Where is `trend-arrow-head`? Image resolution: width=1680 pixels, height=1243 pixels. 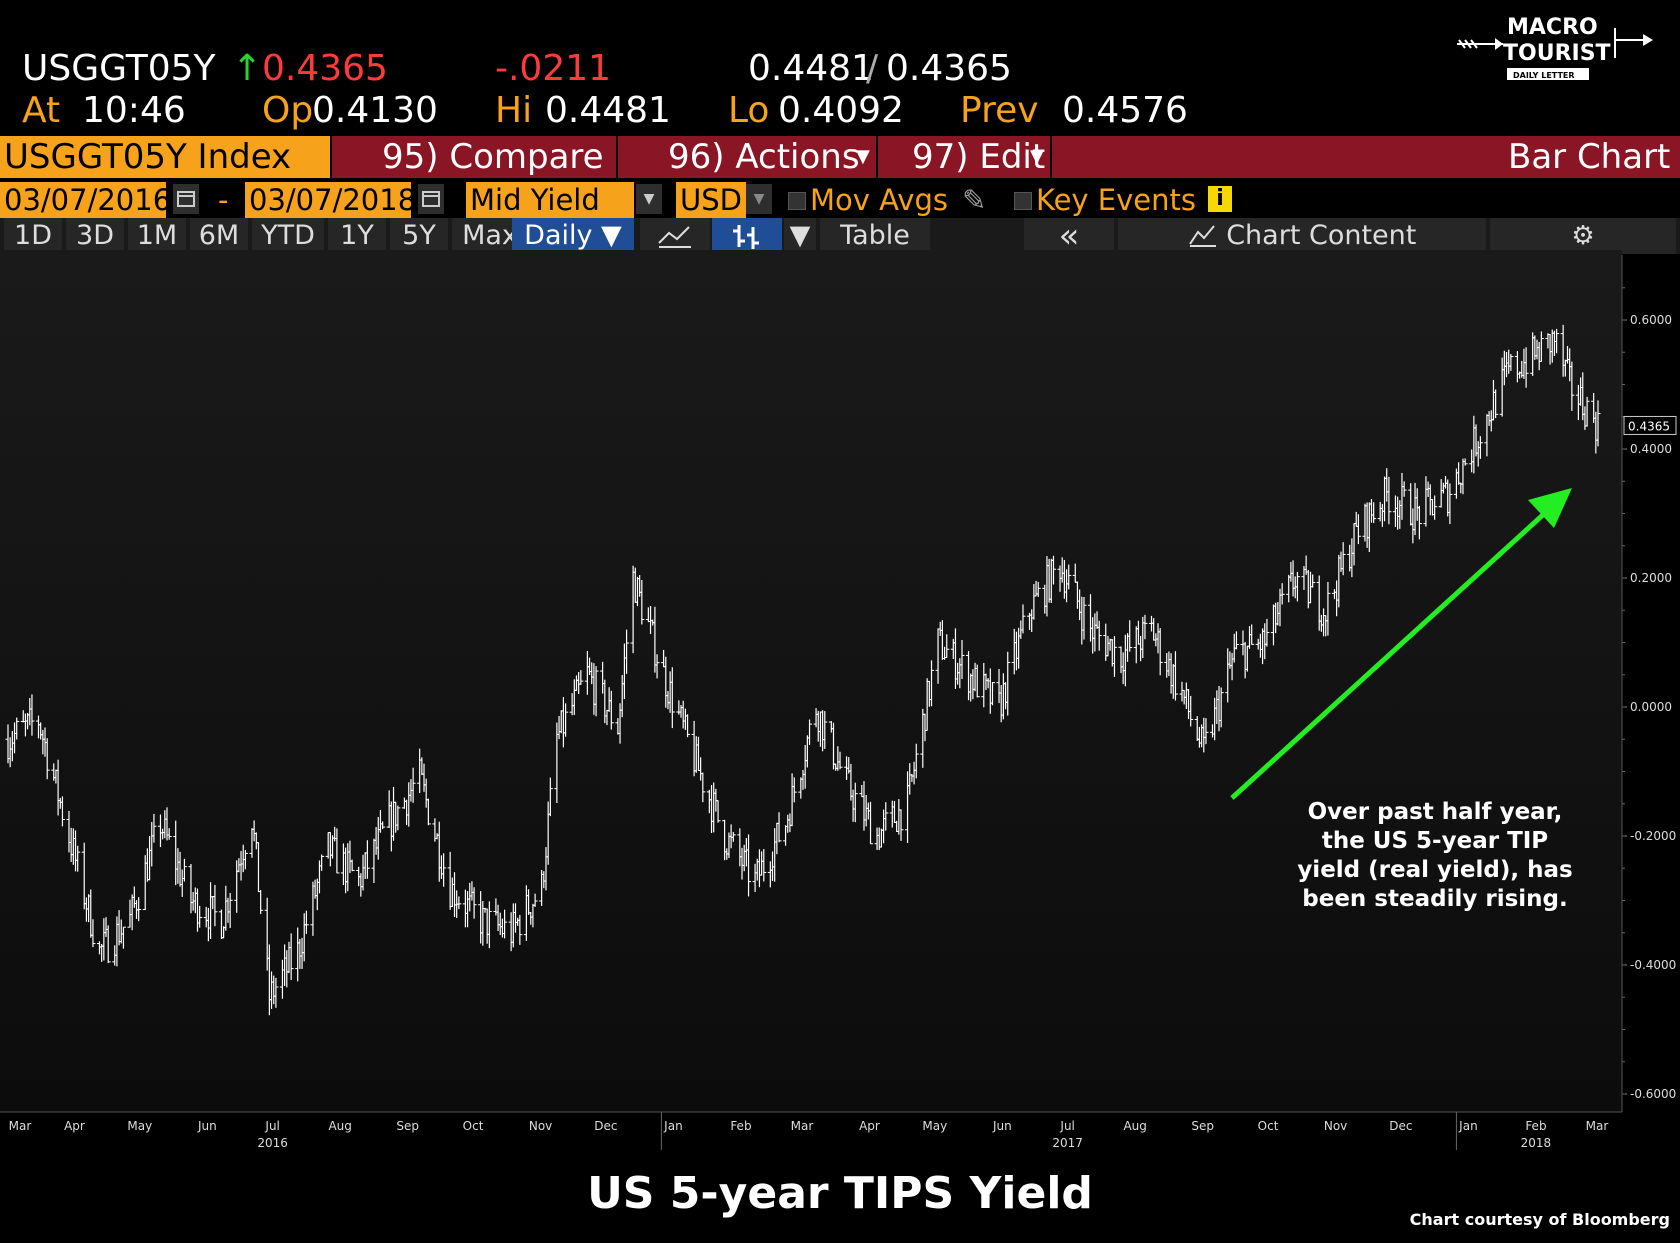
trend-arrow-head is located at coordinates (1550, 508).